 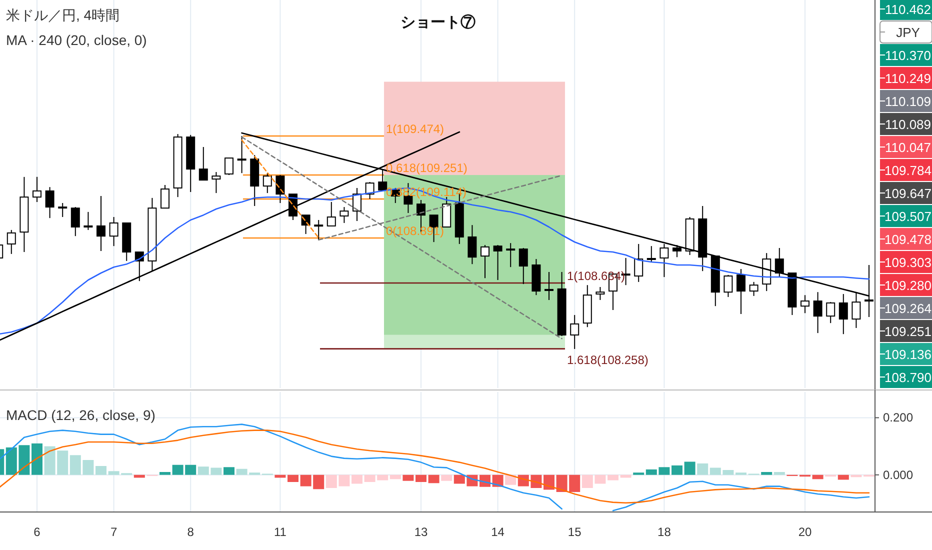 What do you see at coordinates (908, 78) in the screenshot?
I see `text: 110.249` at bounding box center [908, 78].